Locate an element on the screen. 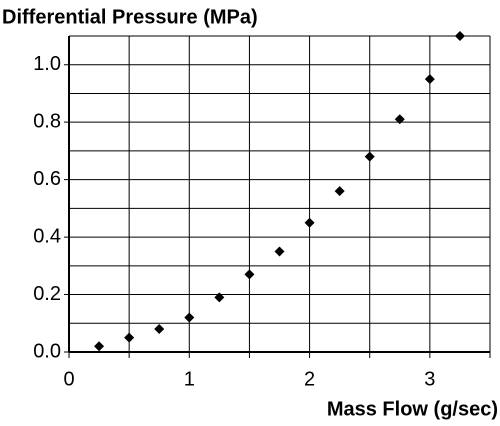 The height and width of the screenshot is (426, 500). x-axis-label: Mass Flow (g/sec) is located at coordinates (412, 409).